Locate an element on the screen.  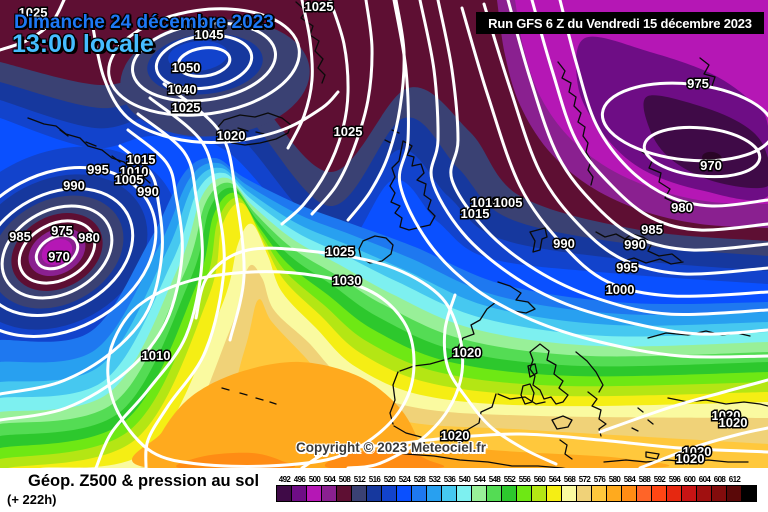
colorbar-cell: 556 is located at coordinates (524, 488).